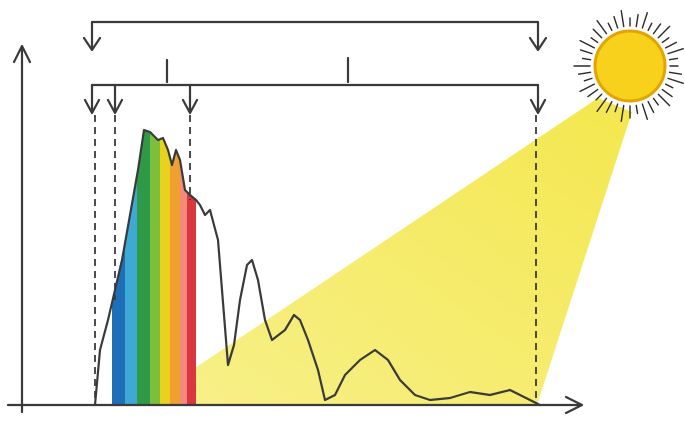 This screenshot has width=685, height=422. I want to click on sun-disc, so click(630, 66).